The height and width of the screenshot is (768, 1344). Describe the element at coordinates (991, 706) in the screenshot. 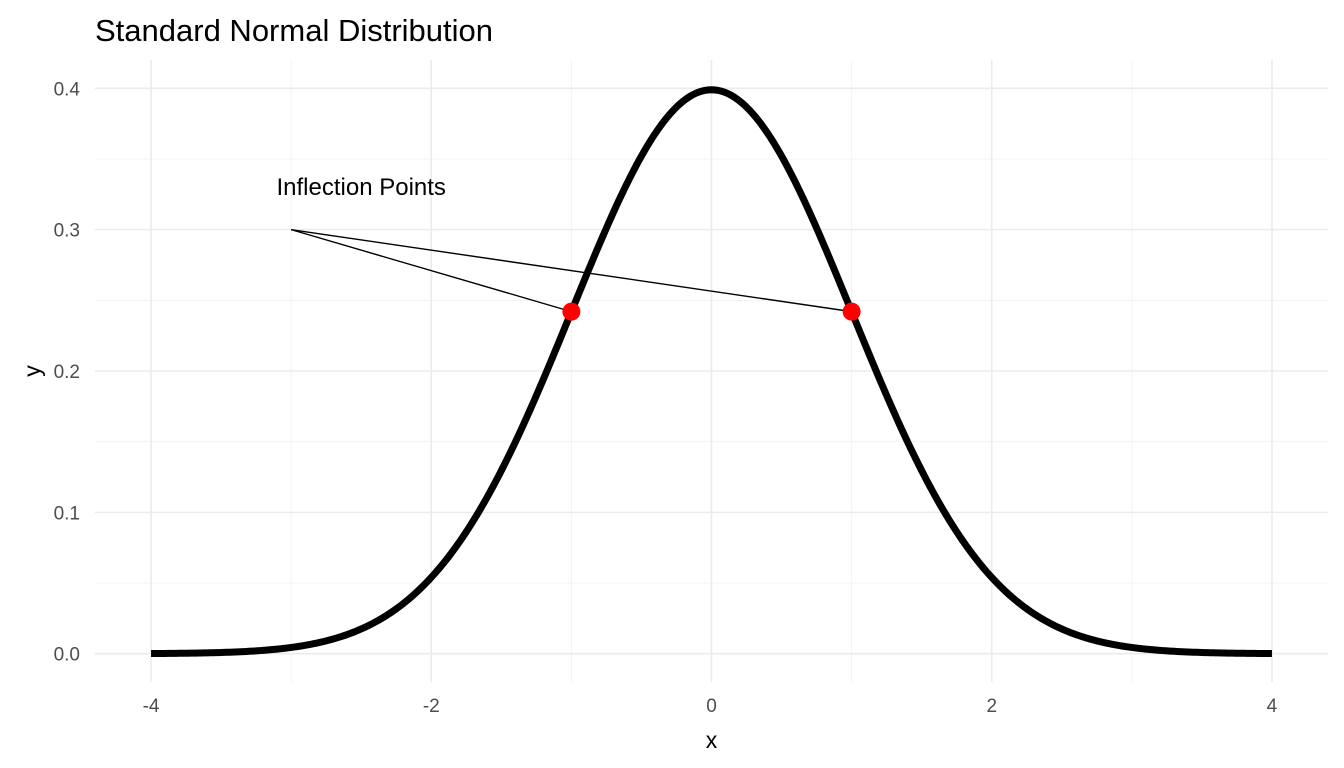

I see `x-tick-label: 2` at that location.